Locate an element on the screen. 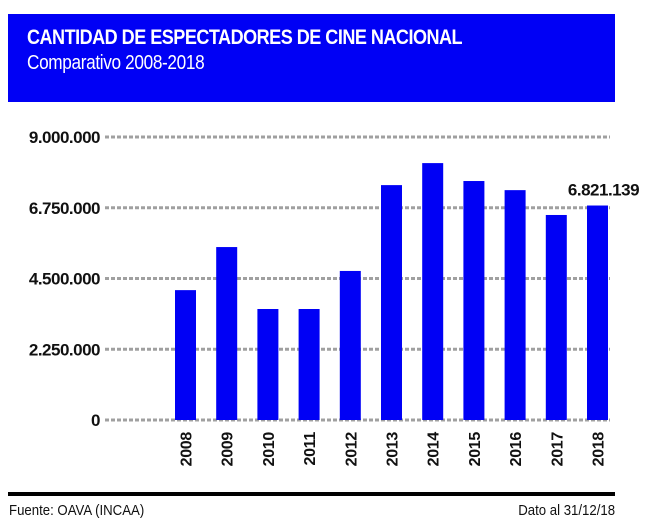  footer-divider is located at coordinates (311, 494).